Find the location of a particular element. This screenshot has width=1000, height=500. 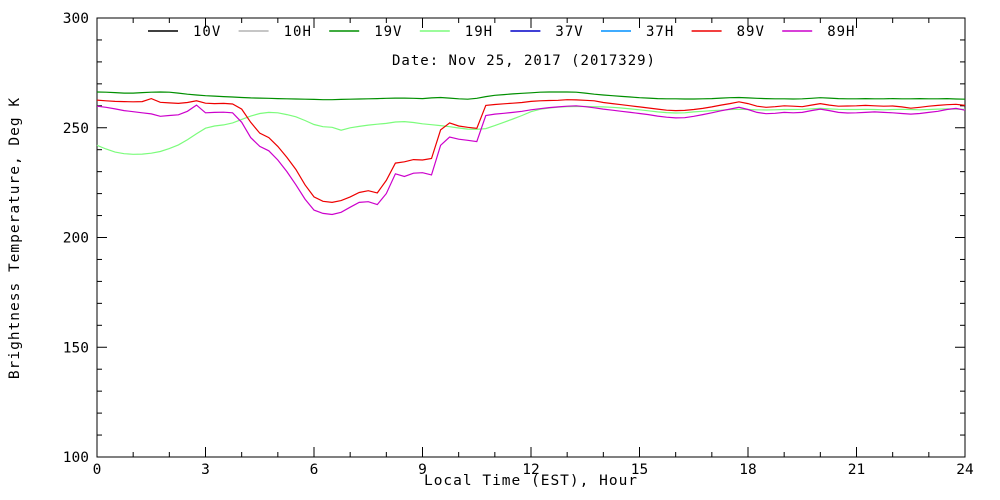

series-line-19V is located at coordinates (531, 96).